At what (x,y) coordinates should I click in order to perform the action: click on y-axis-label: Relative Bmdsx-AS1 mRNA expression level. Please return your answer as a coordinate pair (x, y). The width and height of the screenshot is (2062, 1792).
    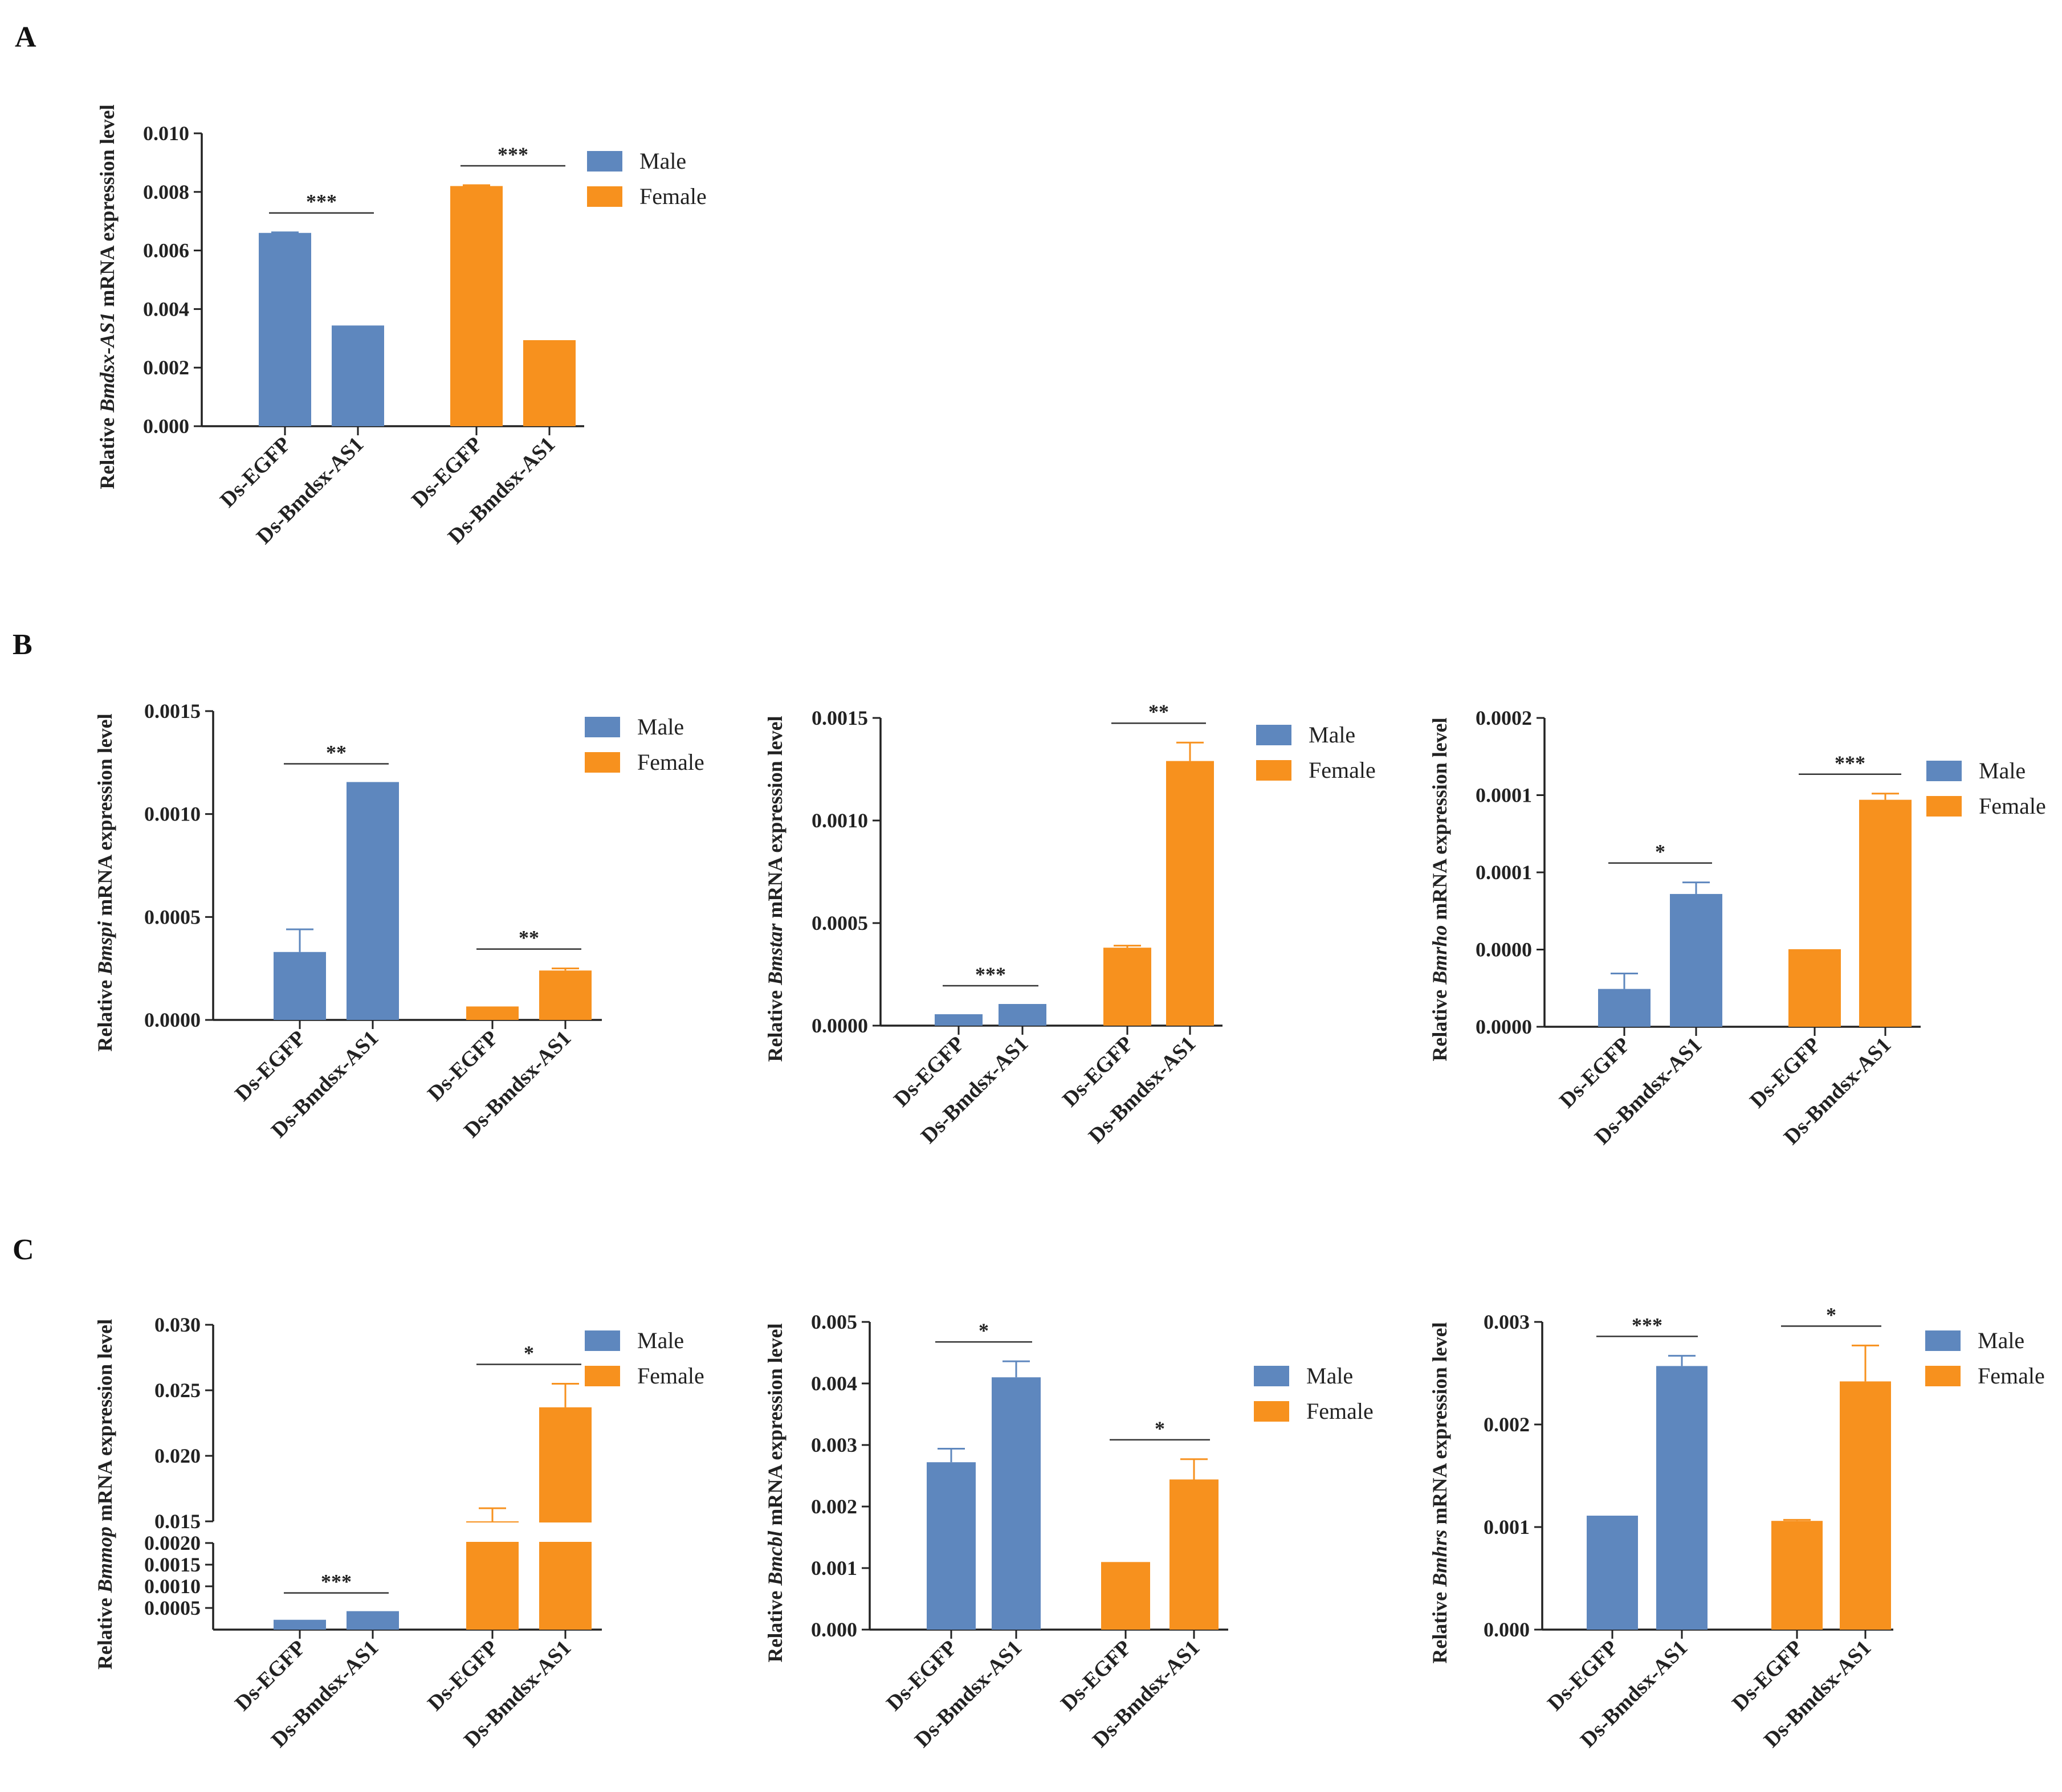
    Looking at the image, I should click on (107, 296).